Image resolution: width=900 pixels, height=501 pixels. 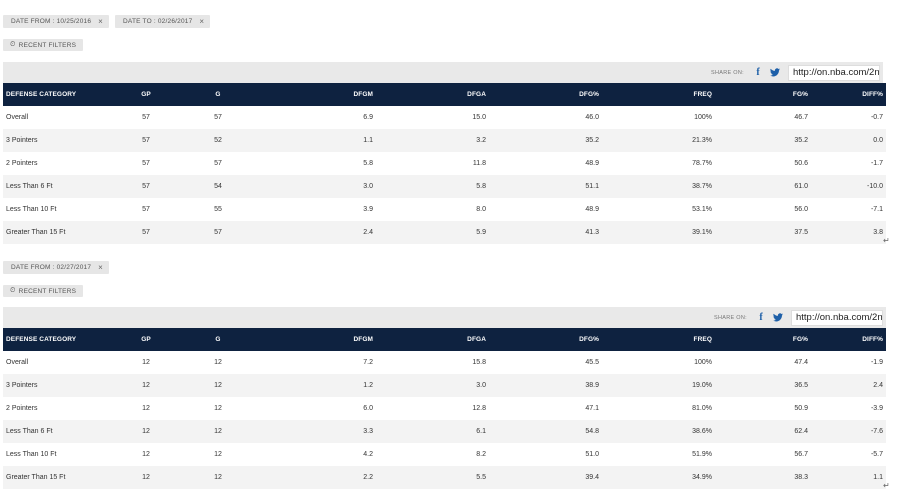 I want to click on filter-chip-date-from: DATE FROM : 02/27/2017 ×, so click(x=56, y=267).